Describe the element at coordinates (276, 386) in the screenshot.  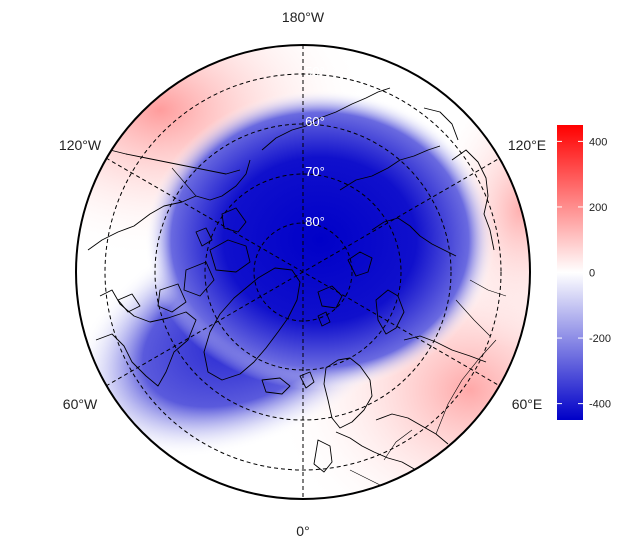
I see `iceland-main` at that location.